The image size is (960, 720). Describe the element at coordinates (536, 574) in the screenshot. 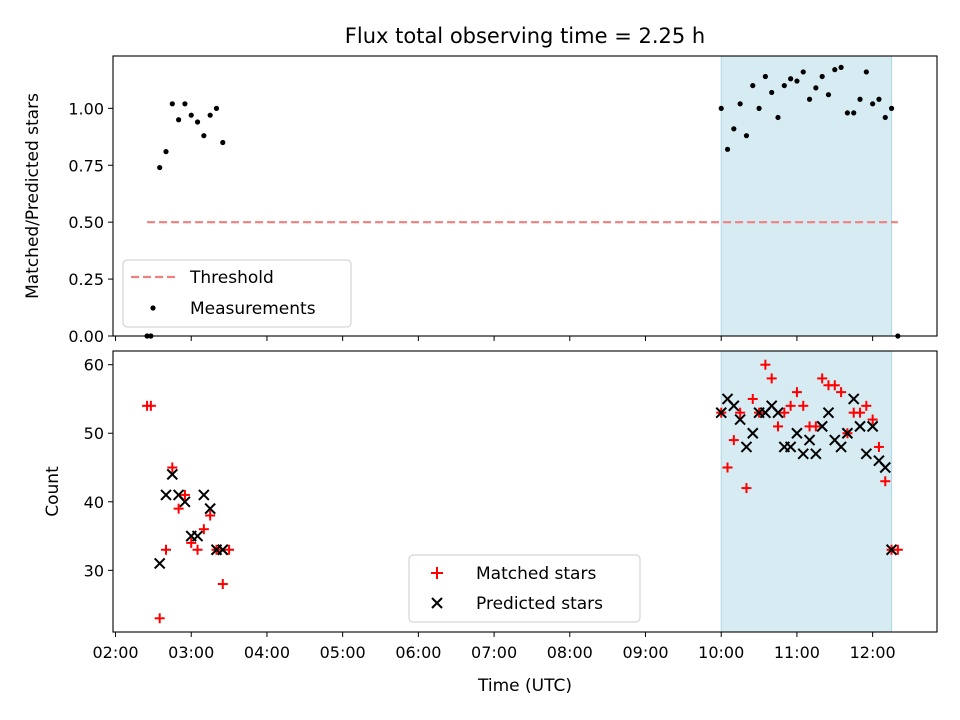

I see `legend-matched-label: Matched stars` at that location.